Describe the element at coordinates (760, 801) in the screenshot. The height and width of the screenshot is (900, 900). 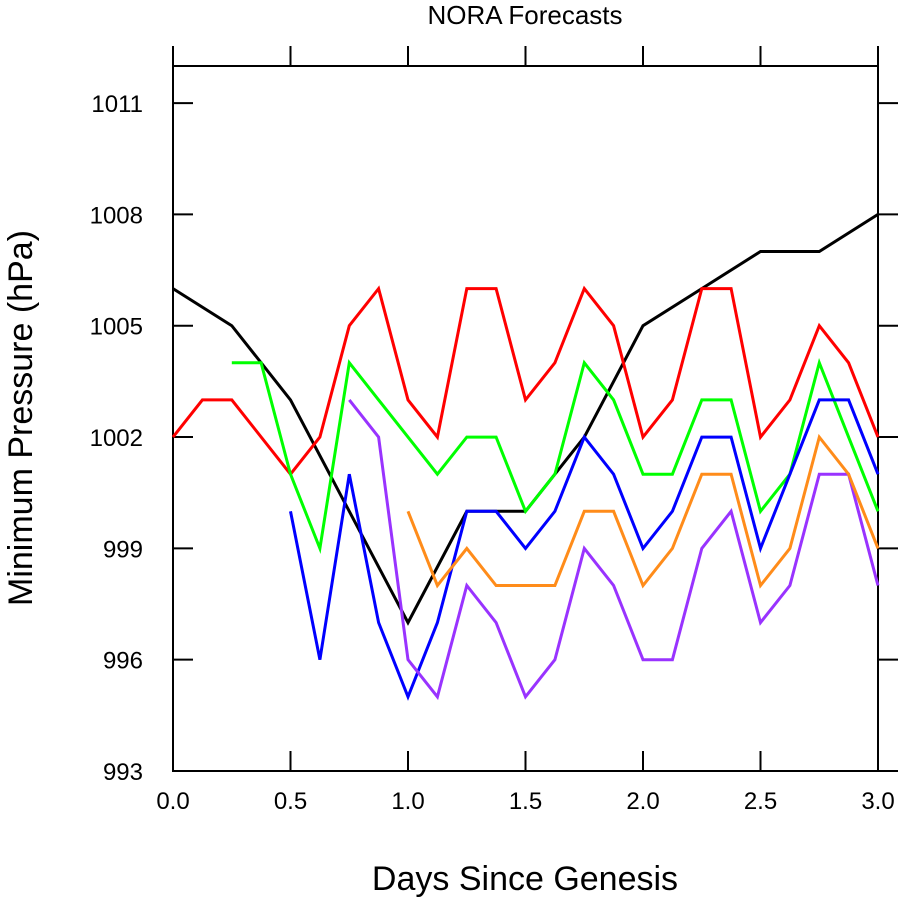
I see `x-tick-label: 2.5` at that location.